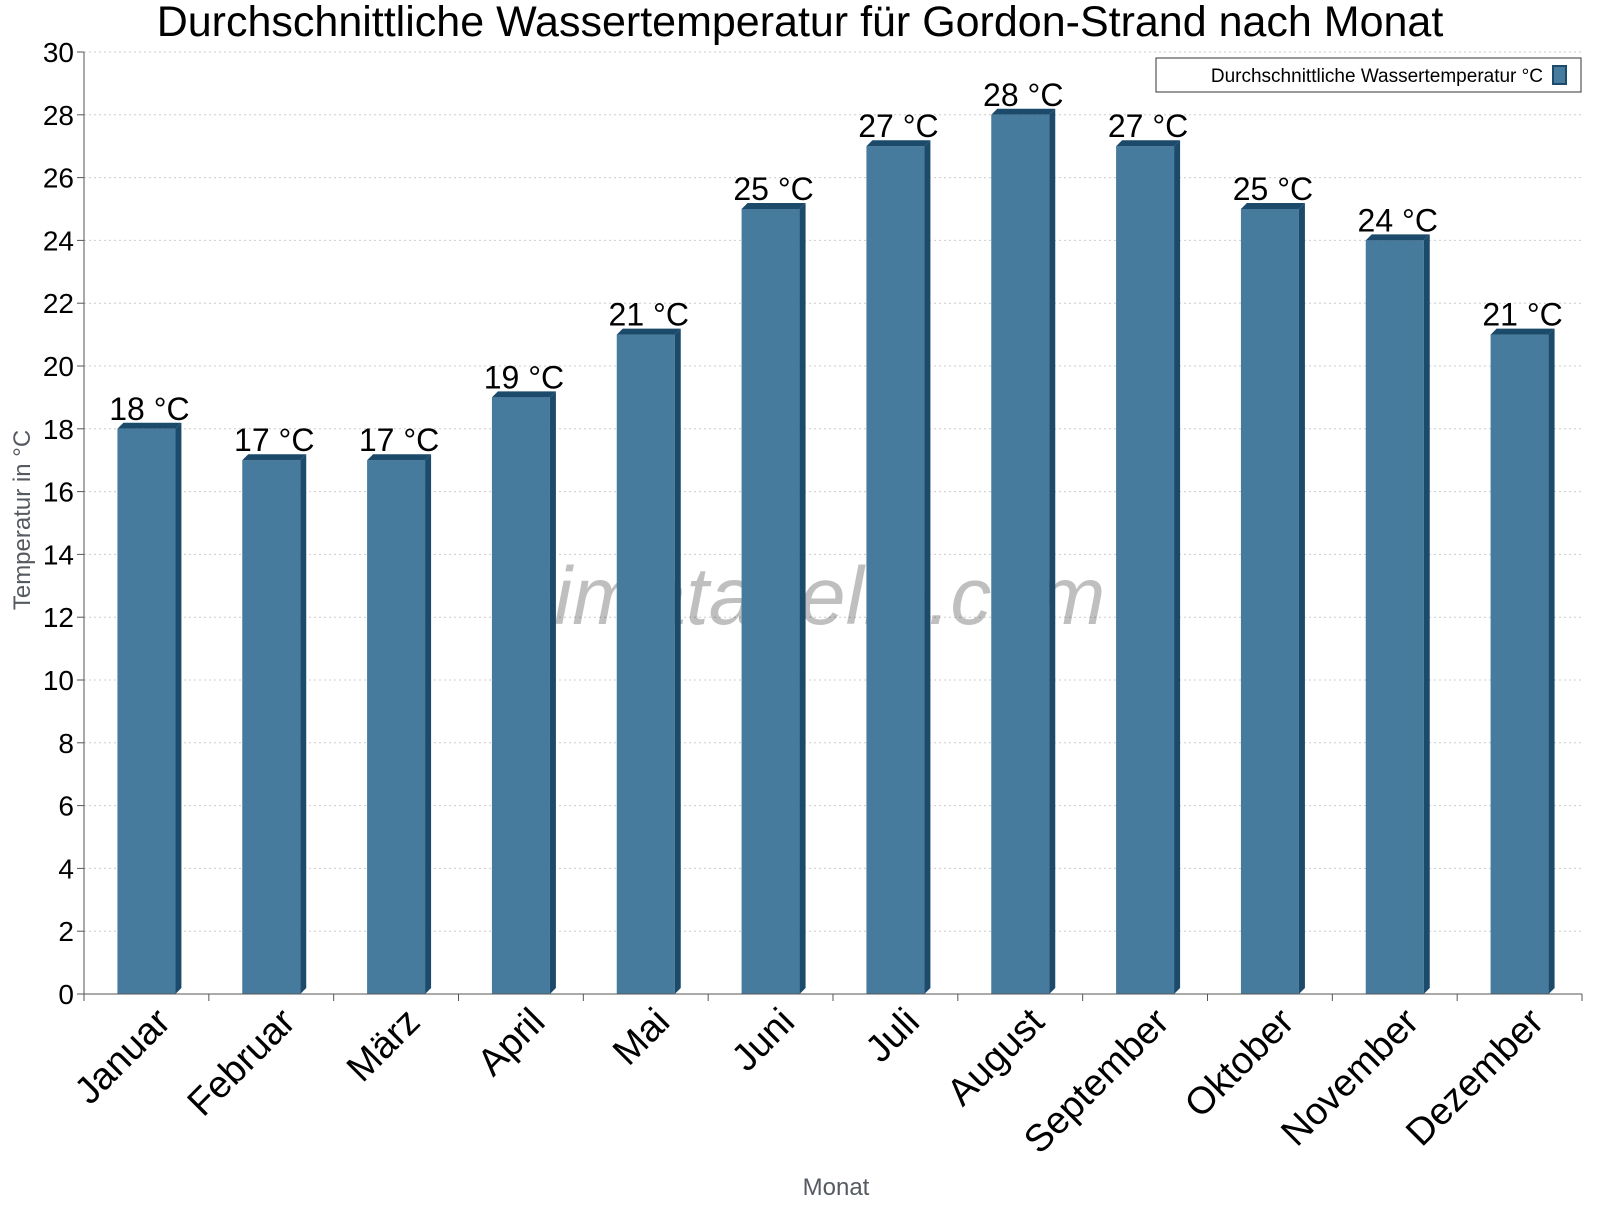 The image size is (1600, 1205). Describe the element at coordinates (893, 1036) in the screenshot. I see `x-tick-label: Juli` at that location.